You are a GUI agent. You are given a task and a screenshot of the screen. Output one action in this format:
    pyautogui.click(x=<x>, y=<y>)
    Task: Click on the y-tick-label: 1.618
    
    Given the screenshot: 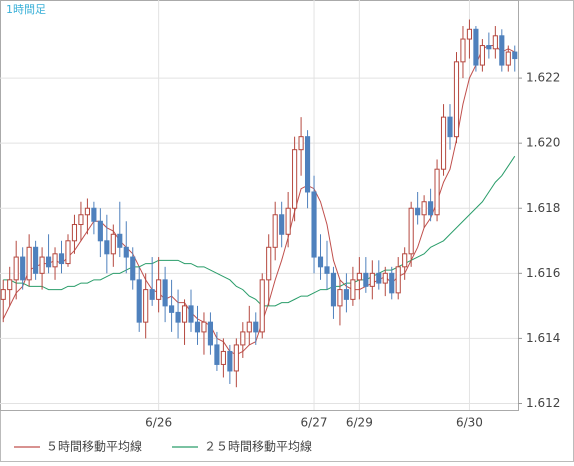 What is the action you would take?
    pyautogui.click(x=543, y=208)
    